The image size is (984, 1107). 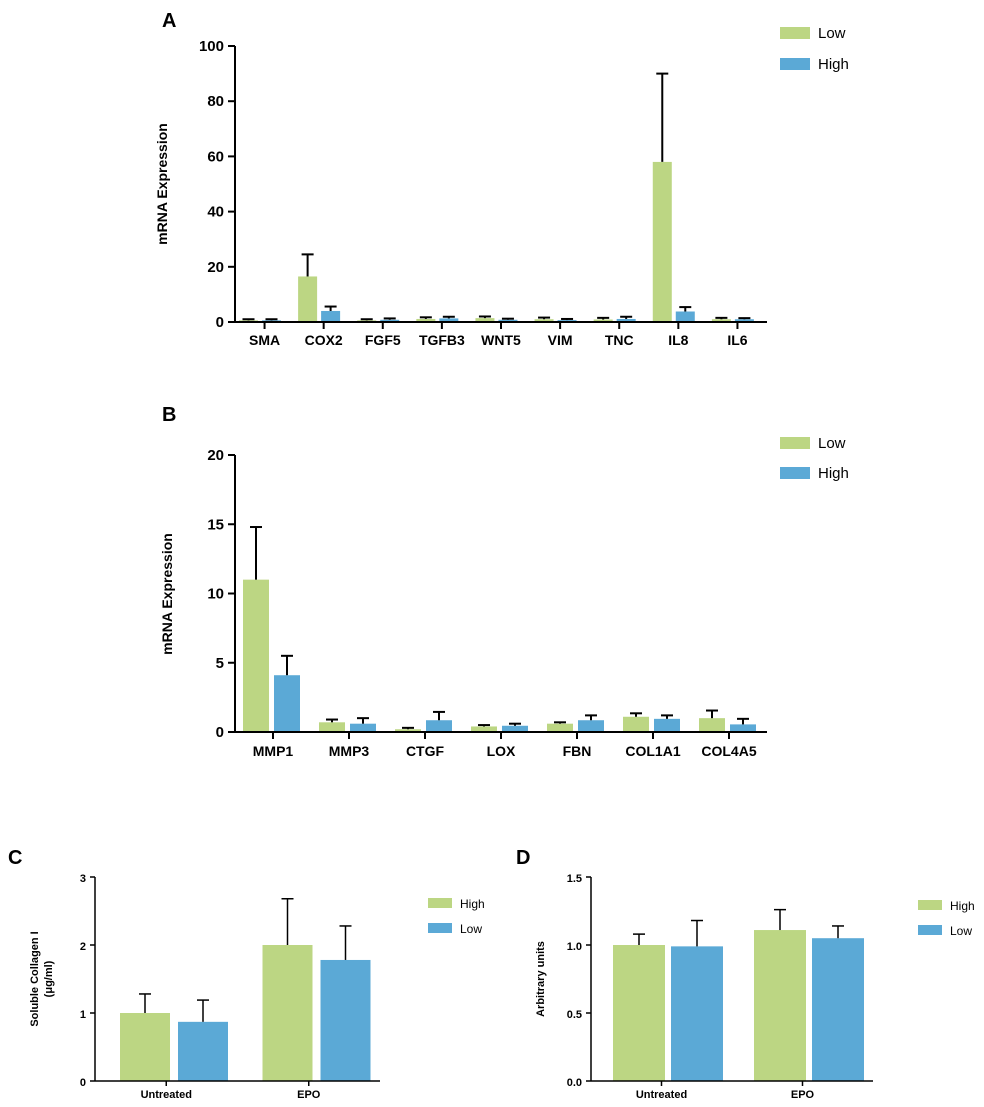 What do you see at coordinates (591, 726) in the screenshot?
I see `bar-high-fbn` at bounding box center [591, 726].